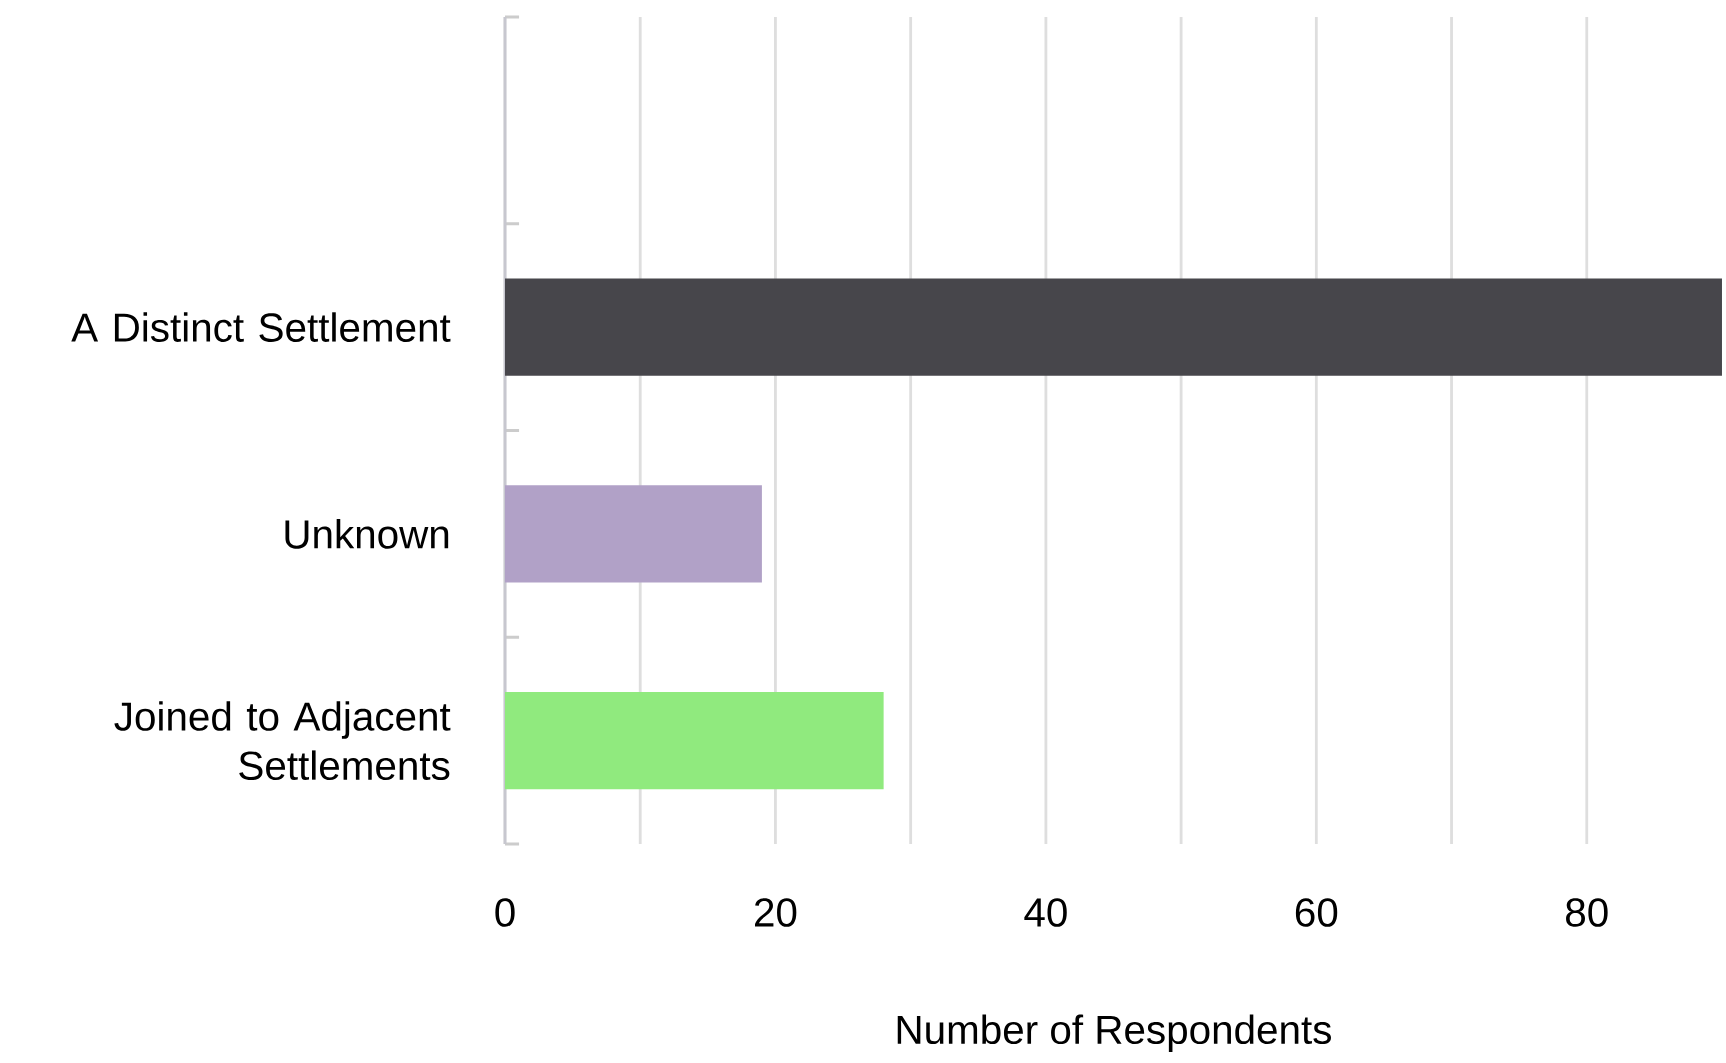  What do you see at coordinates (1587, 912) in the screenshot?
I see `x-tick-label: 80` at bounding box center [1587, 912].